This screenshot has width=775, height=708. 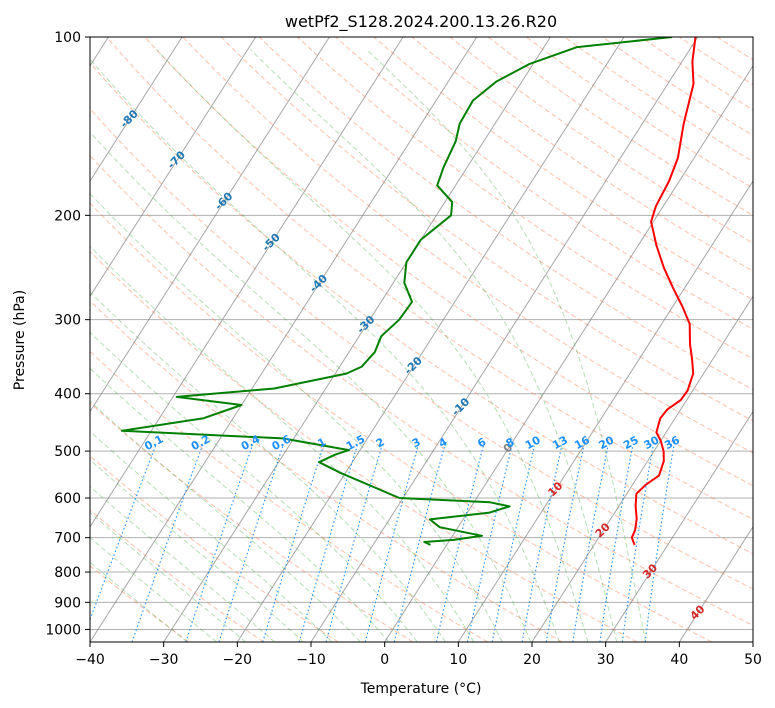 I want to click on x-tick-label: 30, so click(x=606, y=660).